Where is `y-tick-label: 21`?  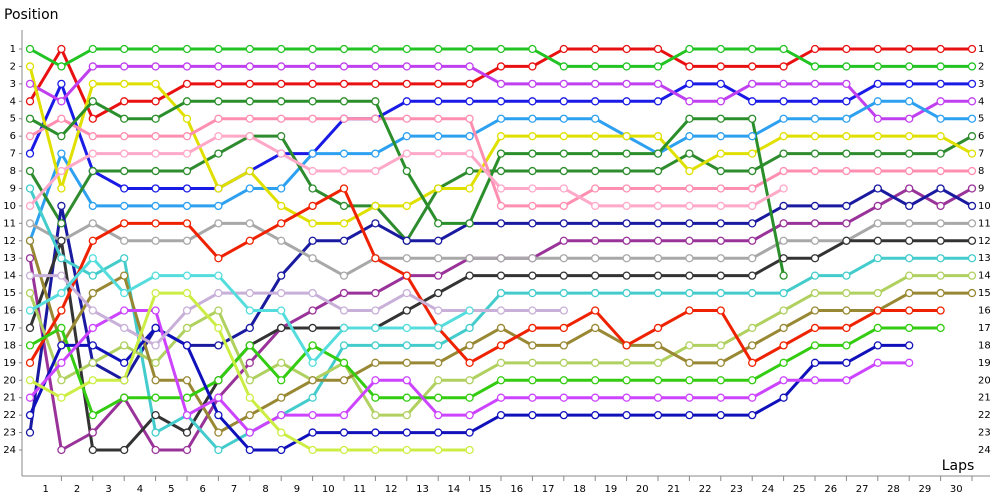 y-tick-label: 21 is located at coordinates (9, 398).